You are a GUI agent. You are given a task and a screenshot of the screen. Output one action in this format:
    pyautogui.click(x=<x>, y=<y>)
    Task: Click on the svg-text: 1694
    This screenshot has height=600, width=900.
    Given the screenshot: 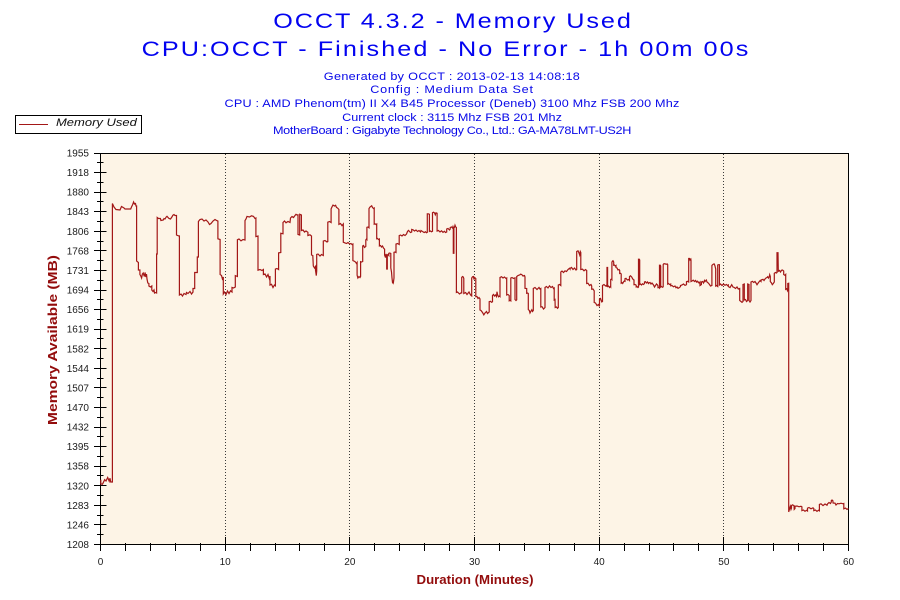 What is the action you would take?
    pyautogui.click(x=78, y=291)
    